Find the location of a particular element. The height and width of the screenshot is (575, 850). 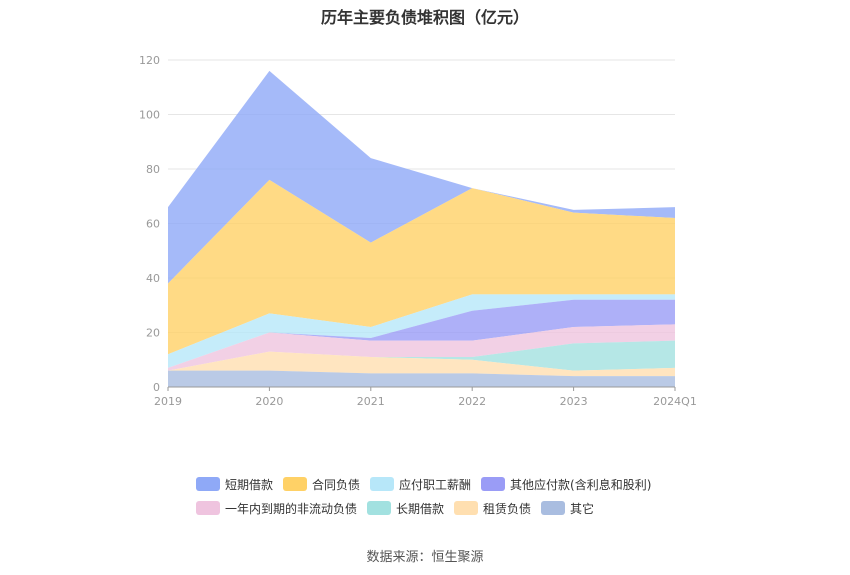

legend-item: 其它 is located at coordinates (567, 508).